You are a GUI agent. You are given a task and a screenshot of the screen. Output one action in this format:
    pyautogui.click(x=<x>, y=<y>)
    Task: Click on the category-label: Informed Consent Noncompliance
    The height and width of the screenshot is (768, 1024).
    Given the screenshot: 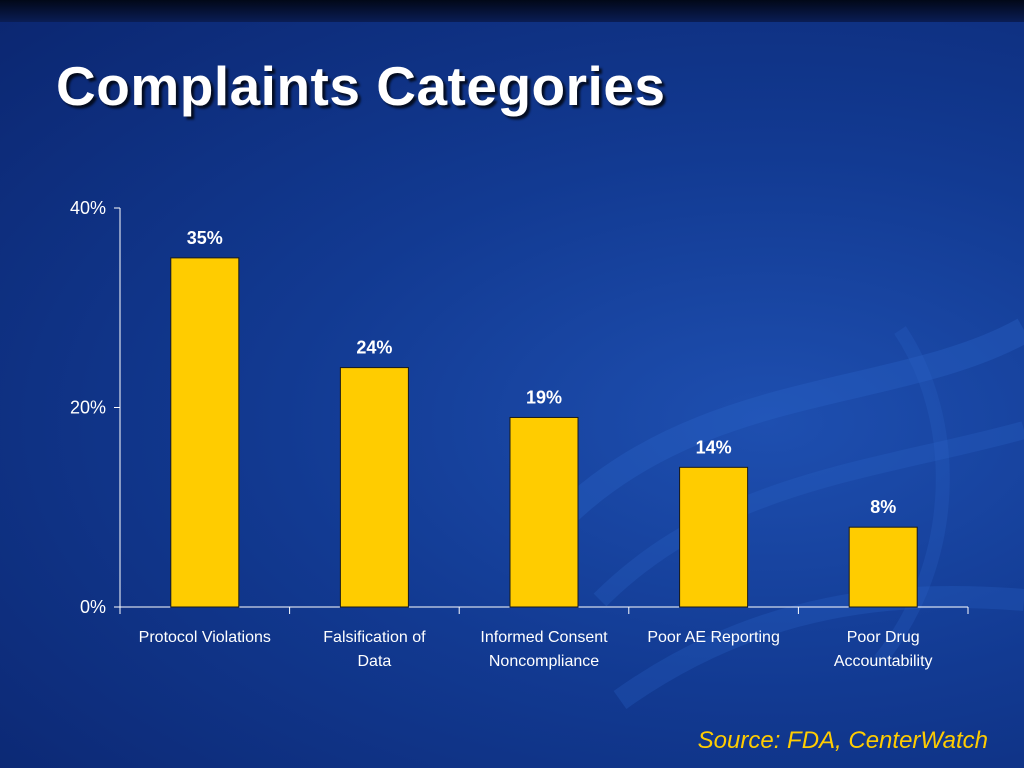 What is the action you would take?
    pyautogui.click(x=544, y=649)
    